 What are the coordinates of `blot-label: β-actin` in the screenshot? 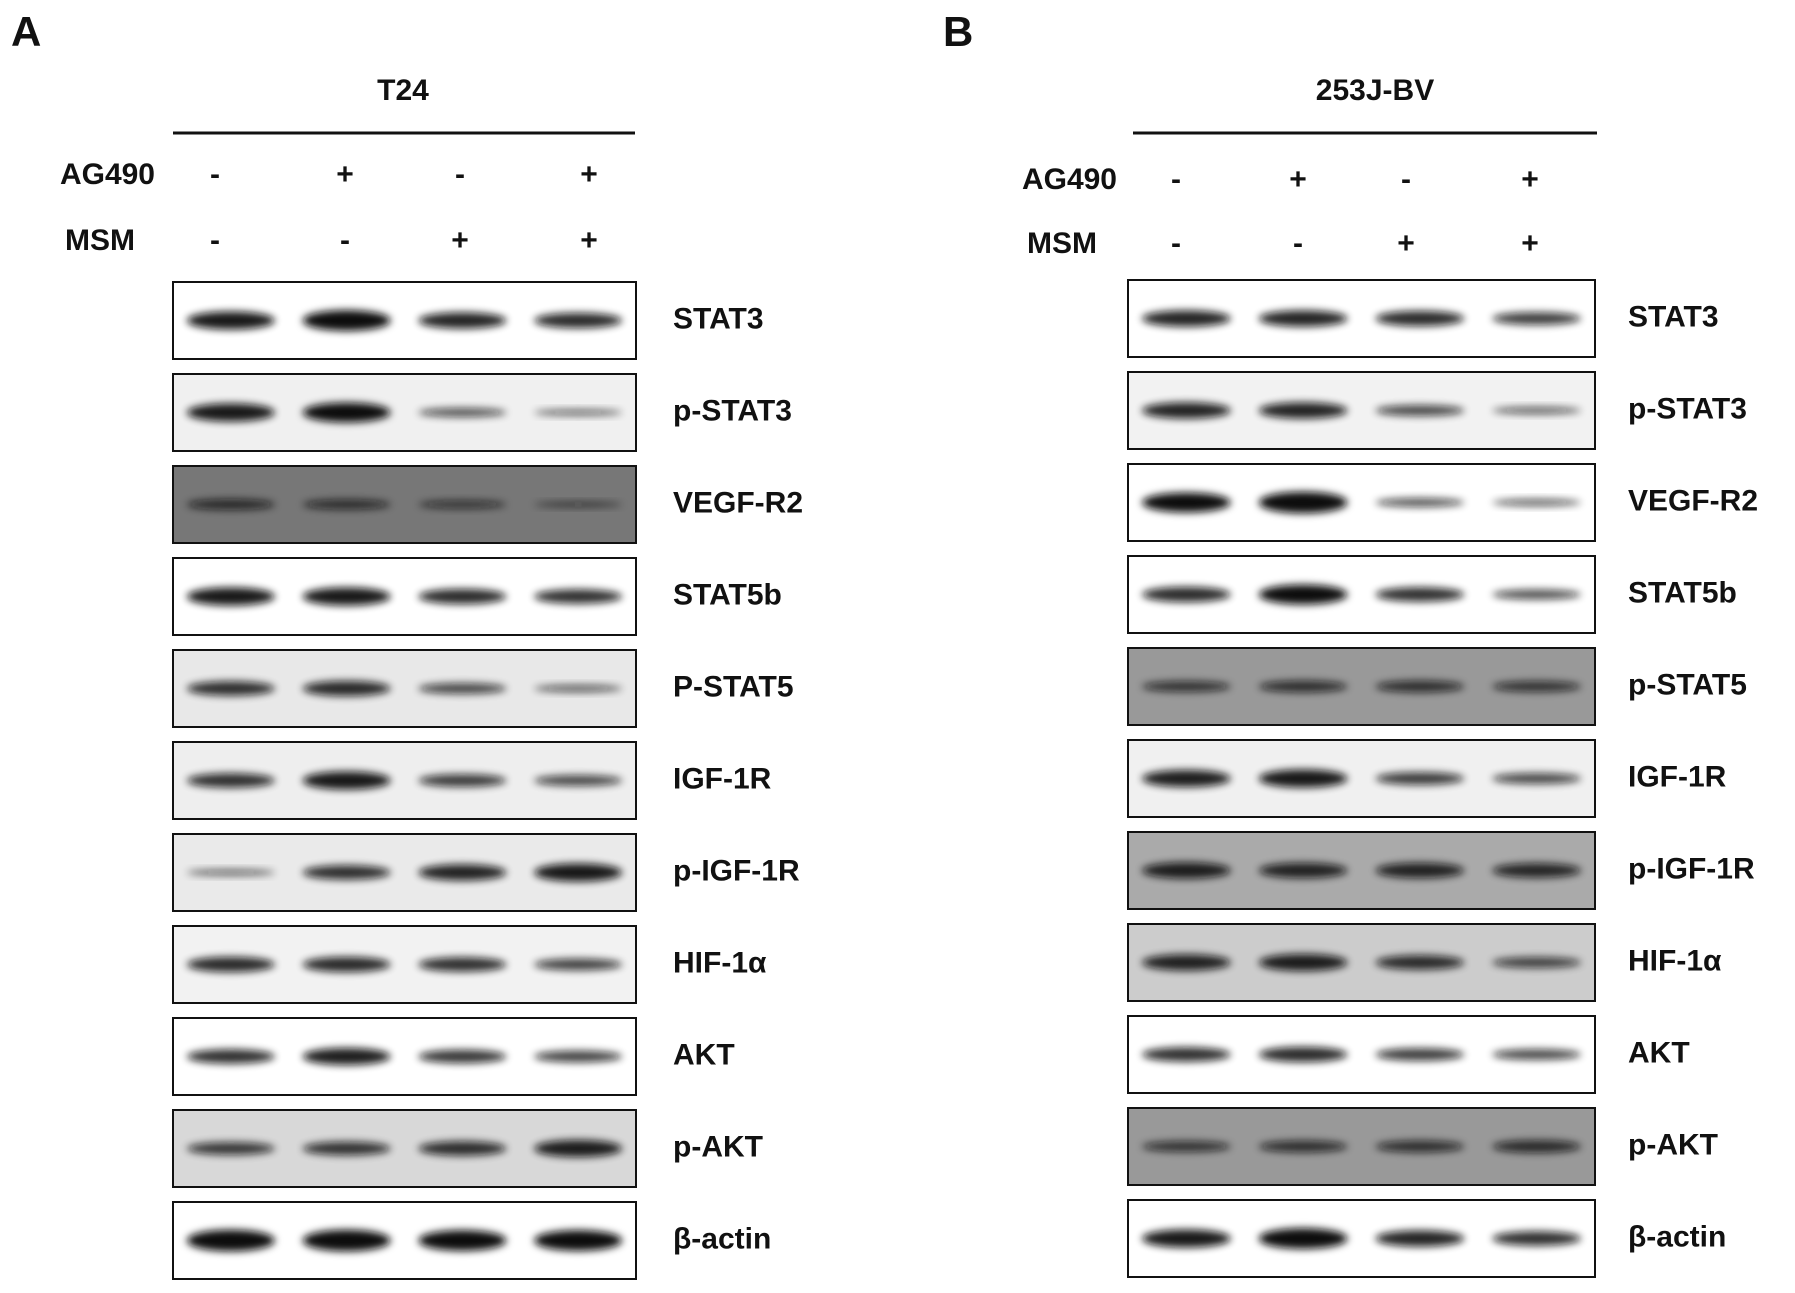 It's located at (722, 1238).